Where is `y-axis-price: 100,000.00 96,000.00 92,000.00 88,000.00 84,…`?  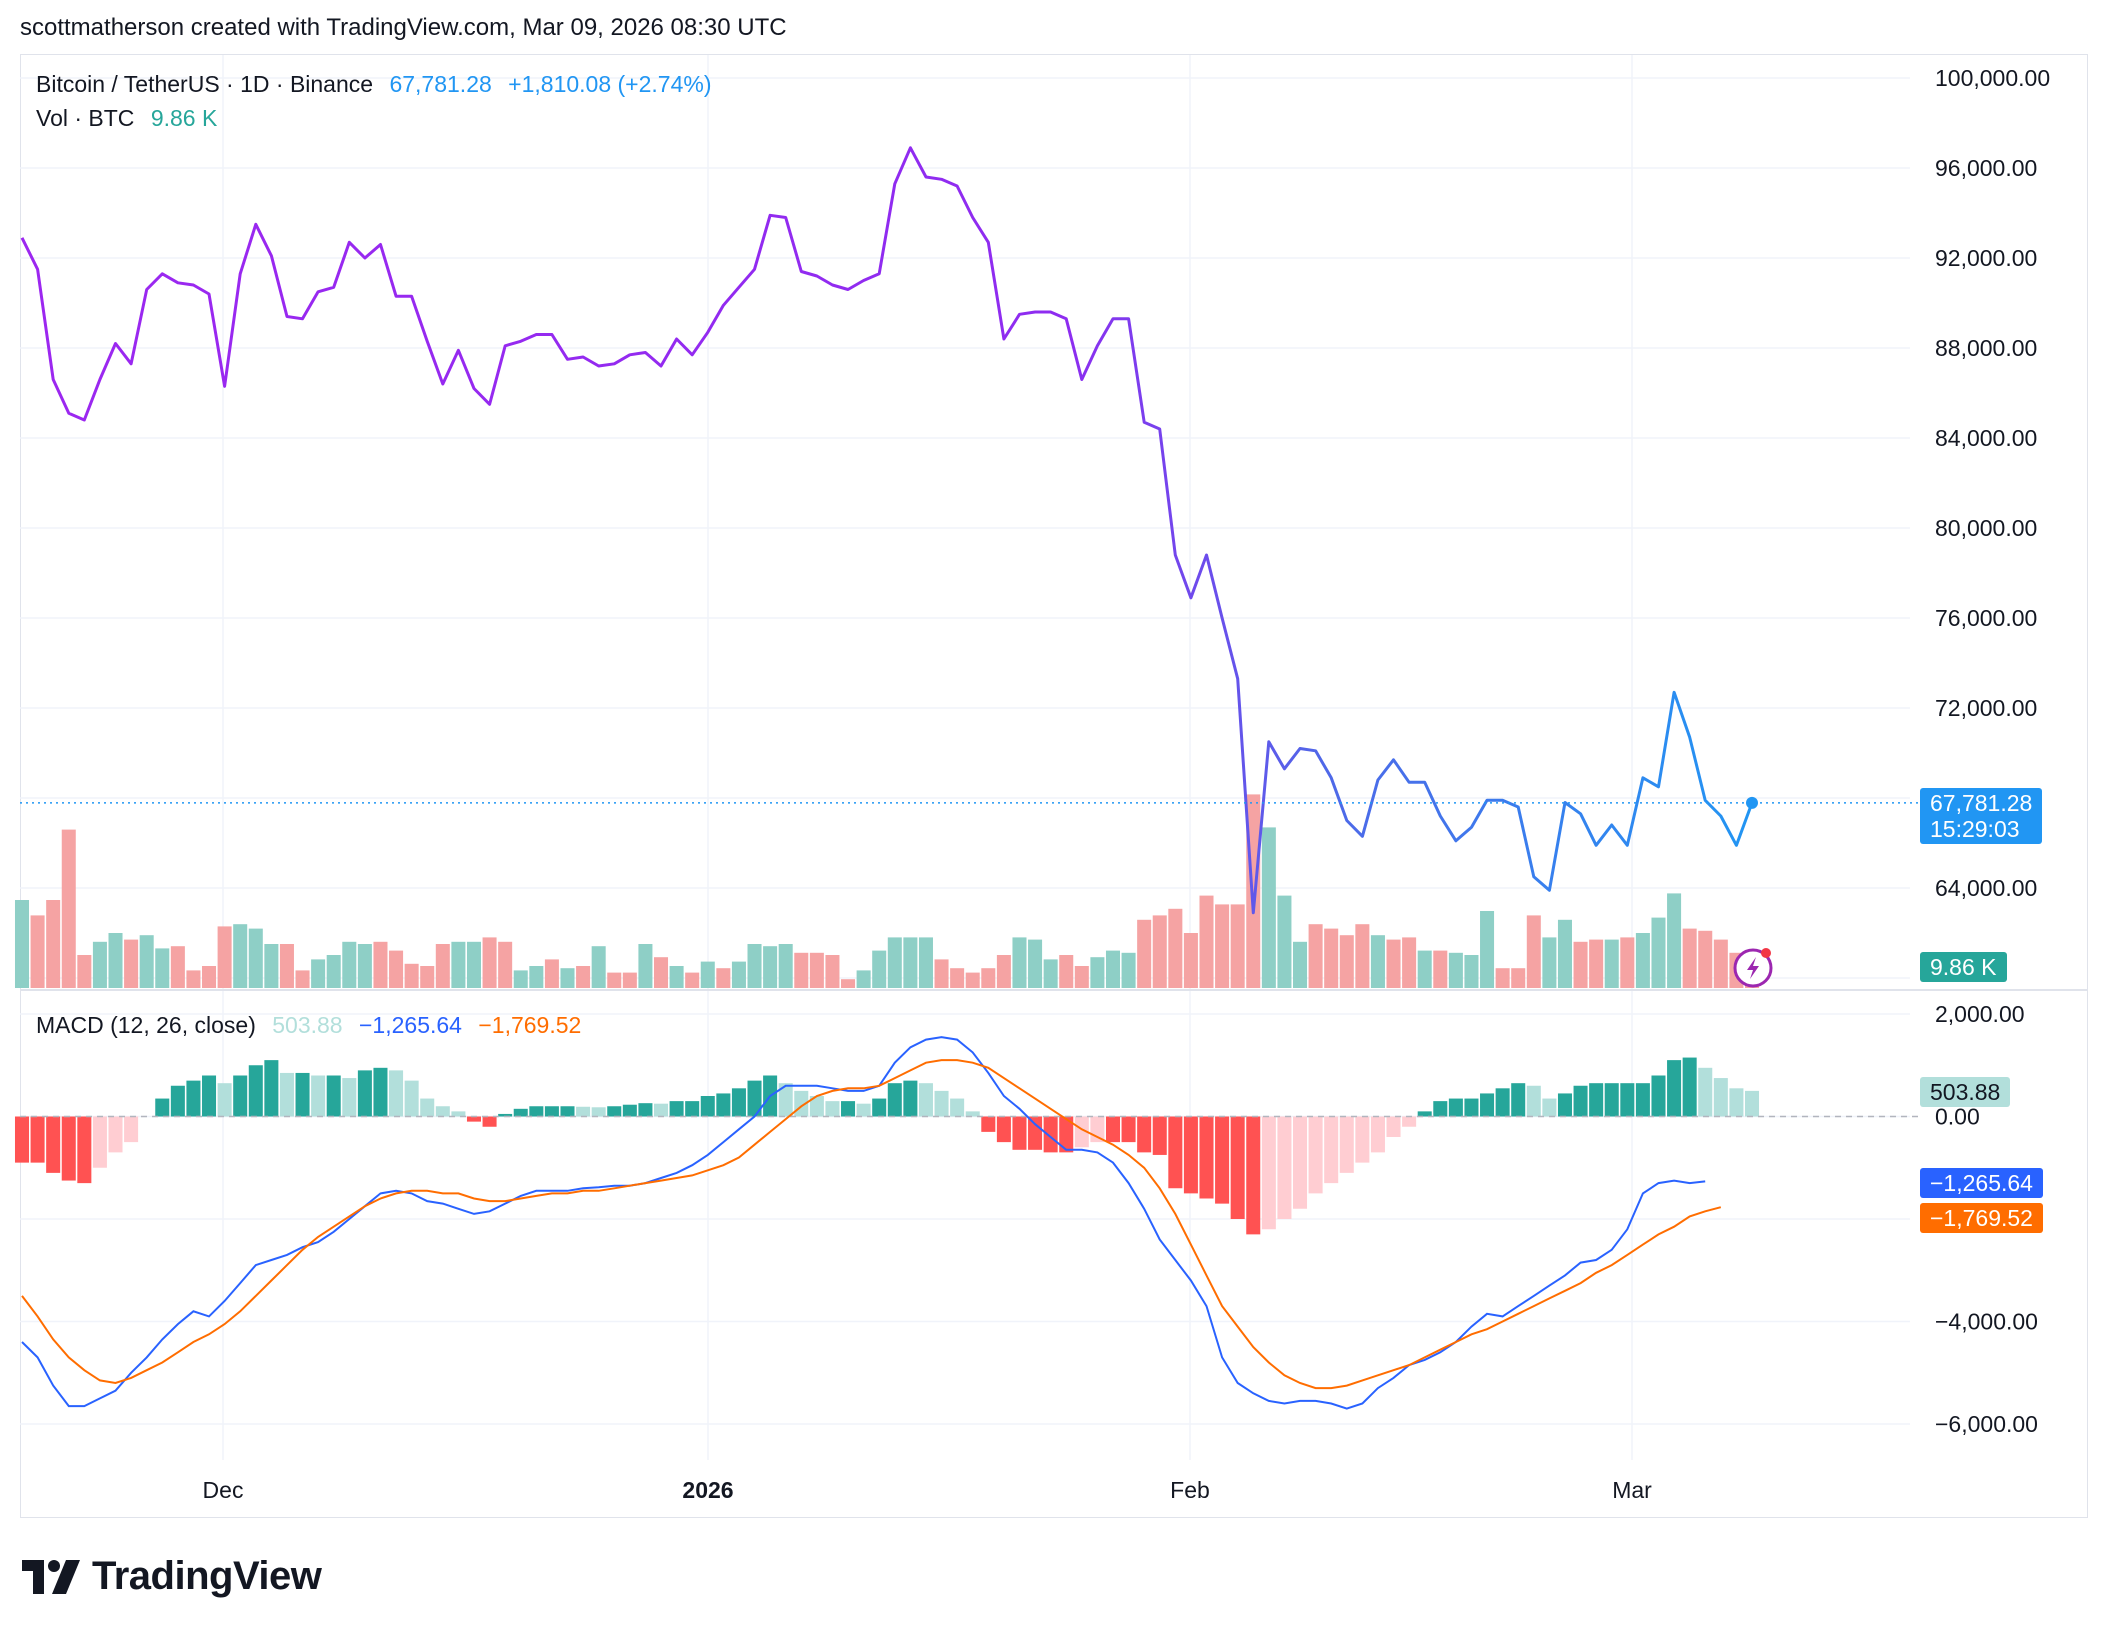
y-axis-price: 100,000.00 96,000.00 92,000.00 88,000.00 84,… is located at coordinates (1992, 483).